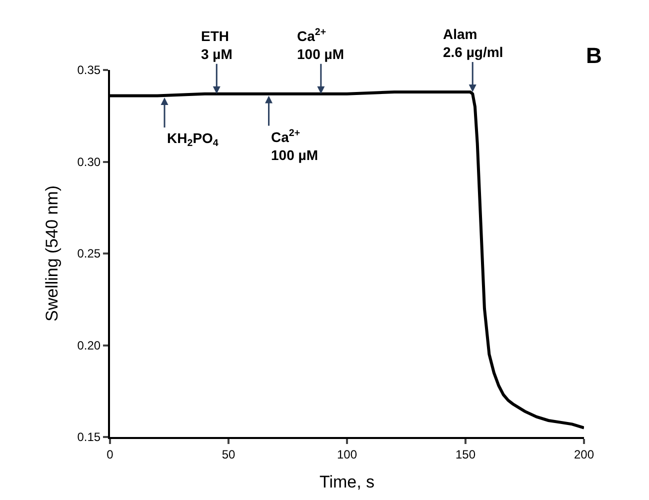 This screenshot has width=649, height=500. What do you see at coordinates (465, 454) in the screenshot?
I see `x-tick-label: 150` at bounding box center [465, 454].